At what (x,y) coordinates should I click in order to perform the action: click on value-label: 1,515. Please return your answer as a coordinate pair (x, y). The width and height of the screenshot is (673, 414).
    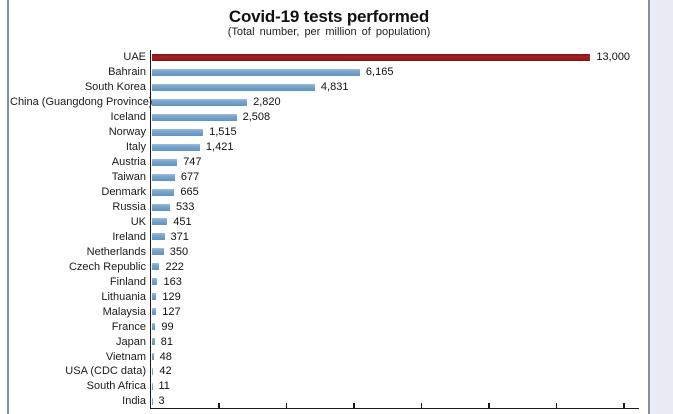
    Looking at the image, I should click on (223, 132).